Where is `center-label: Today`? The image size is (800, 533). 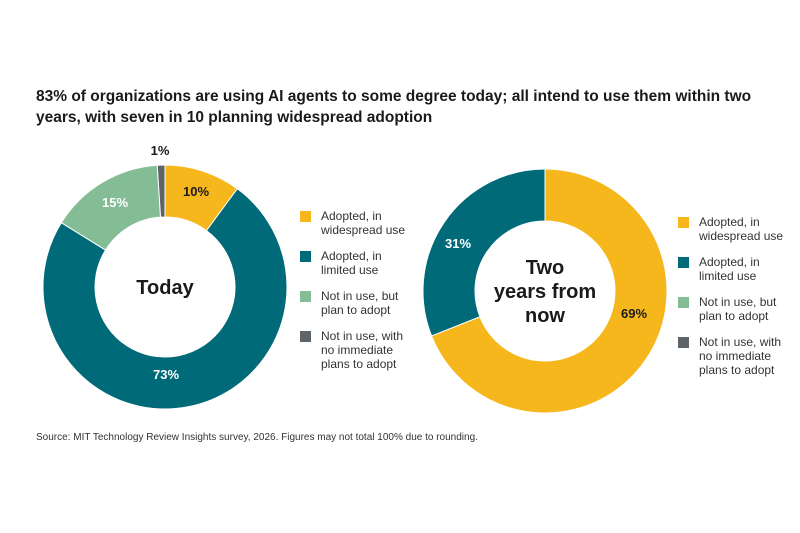 center-label: Today is located at coordinates (165, 288).